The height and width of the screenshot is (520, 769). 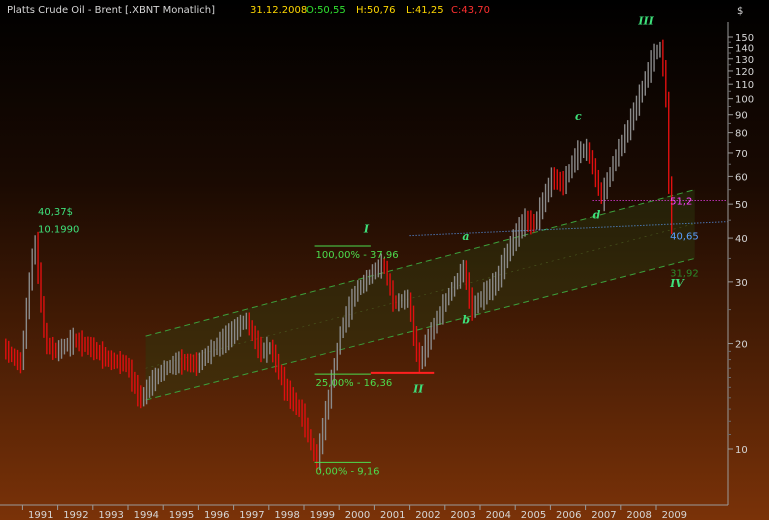 I want to click on x-tick-label: 1992, so click(x=75, y=515).